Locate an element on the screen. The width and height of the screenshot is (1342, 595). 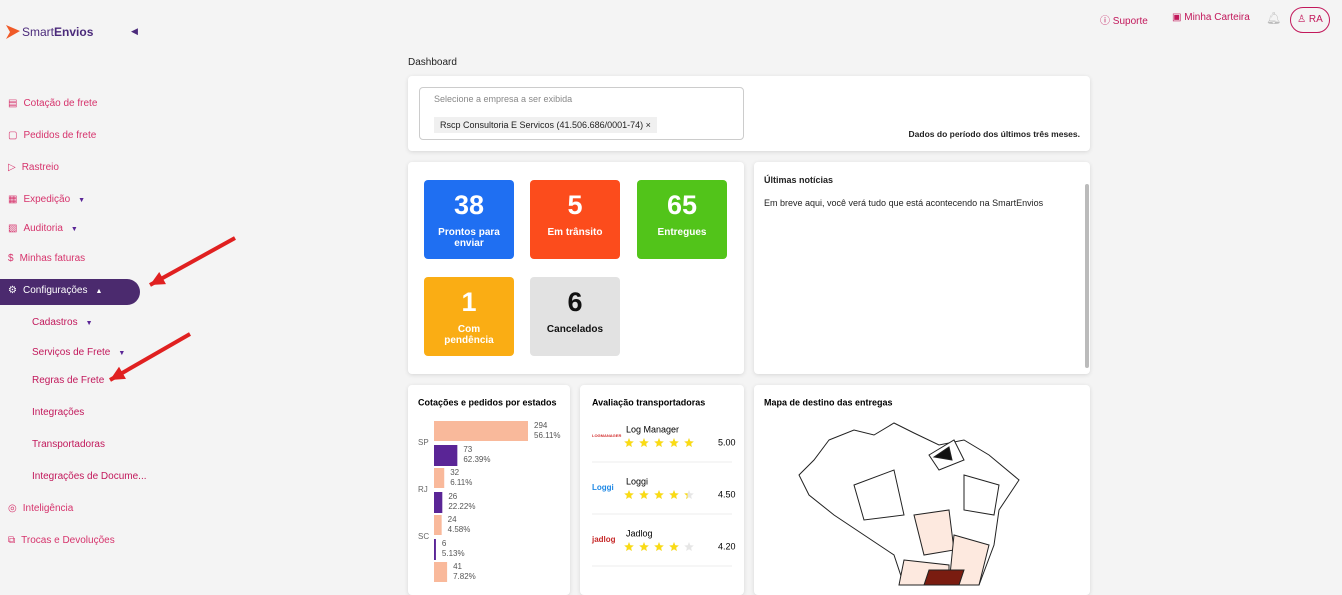
support-link: ⓘ Suporte is located at coordinates (1124, 21).